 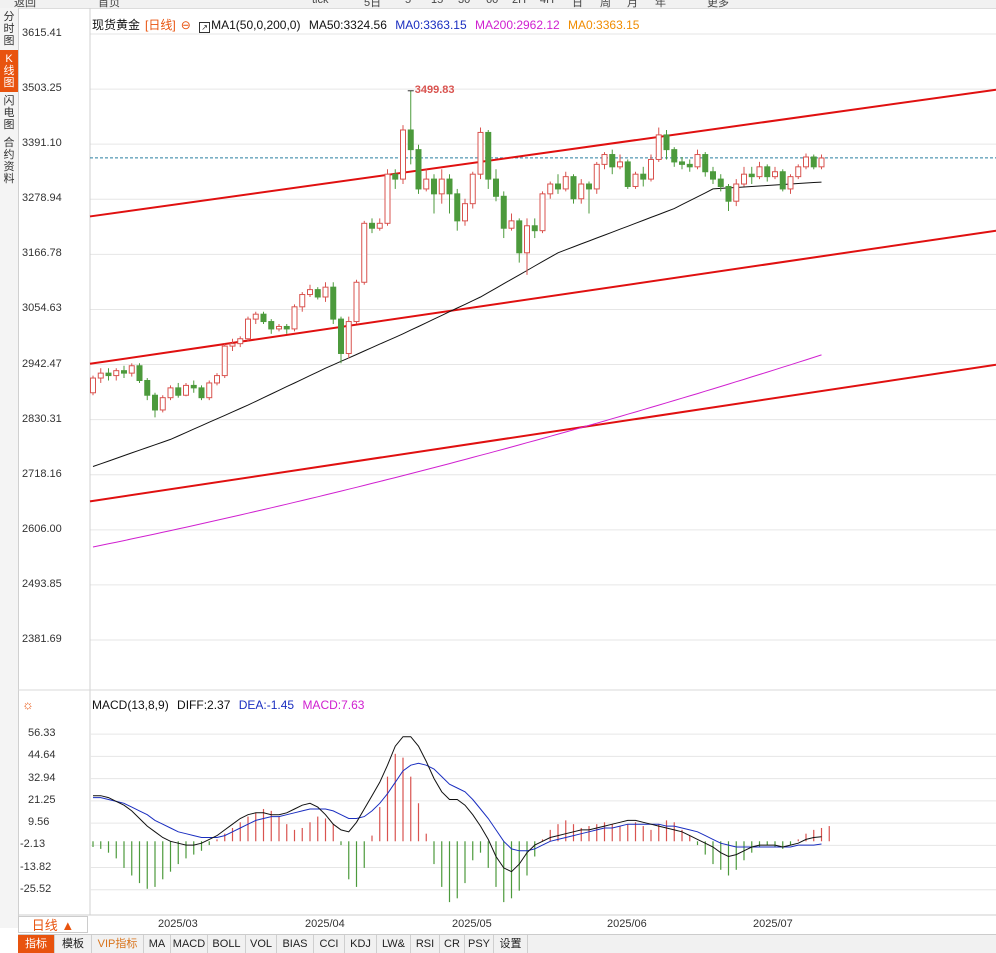 I want to click on indicator-tab: RSI, so click(x=425, y=944).